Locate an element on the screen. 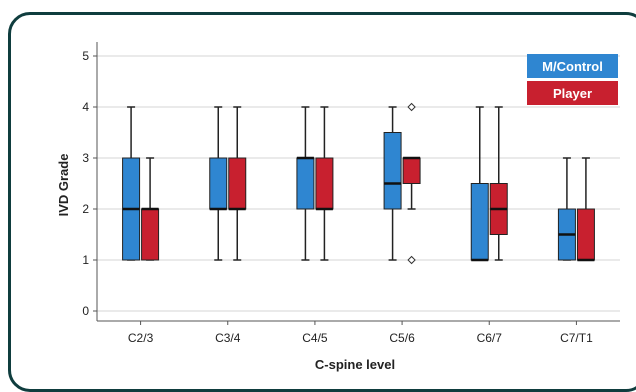 This screenshot has width=636, height=392. y-axis-title: IVD Grade is located at coordinates (63, 185).